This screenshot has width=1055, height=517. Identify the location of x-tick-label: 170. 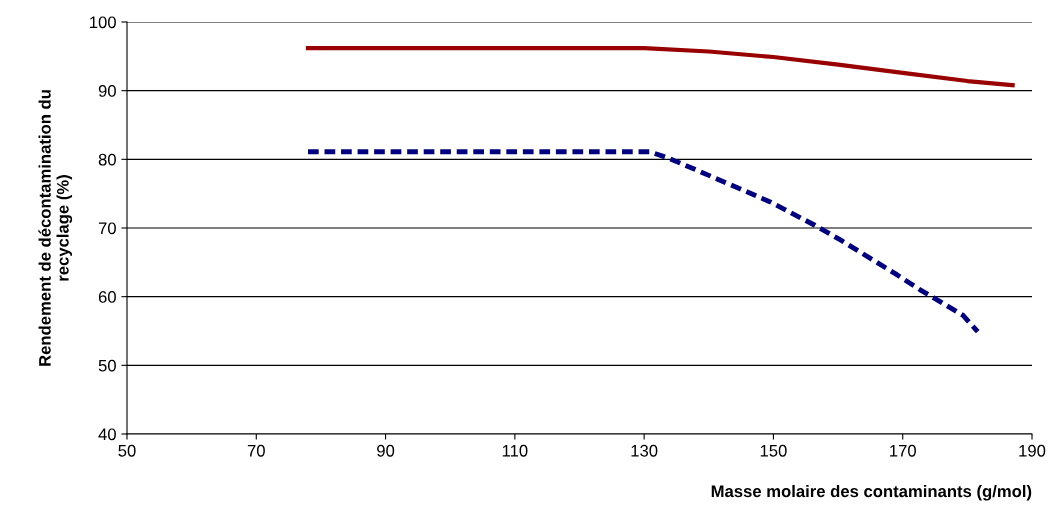
(903, 450).